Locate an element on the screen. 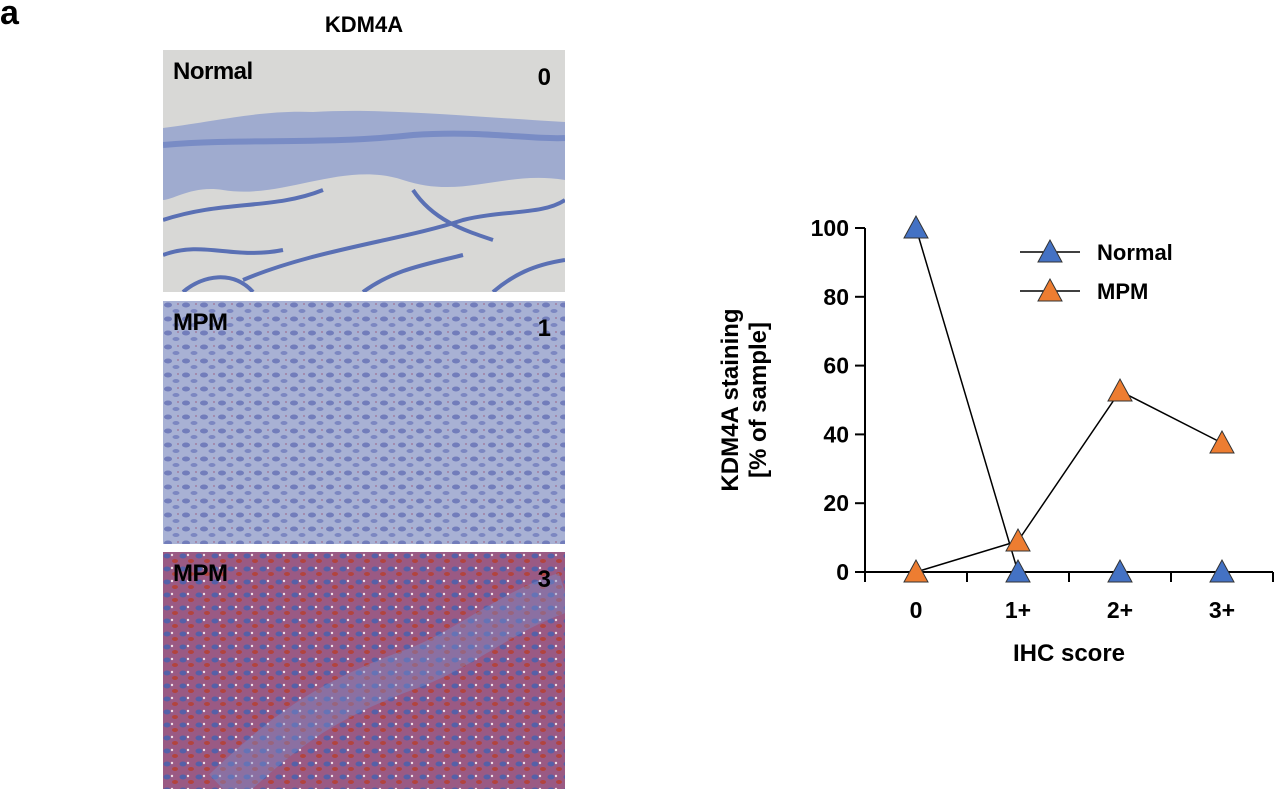 The image size is (1277, 789). y-axis-title-line2: [% of sample] is located at coordinates (758, 400).